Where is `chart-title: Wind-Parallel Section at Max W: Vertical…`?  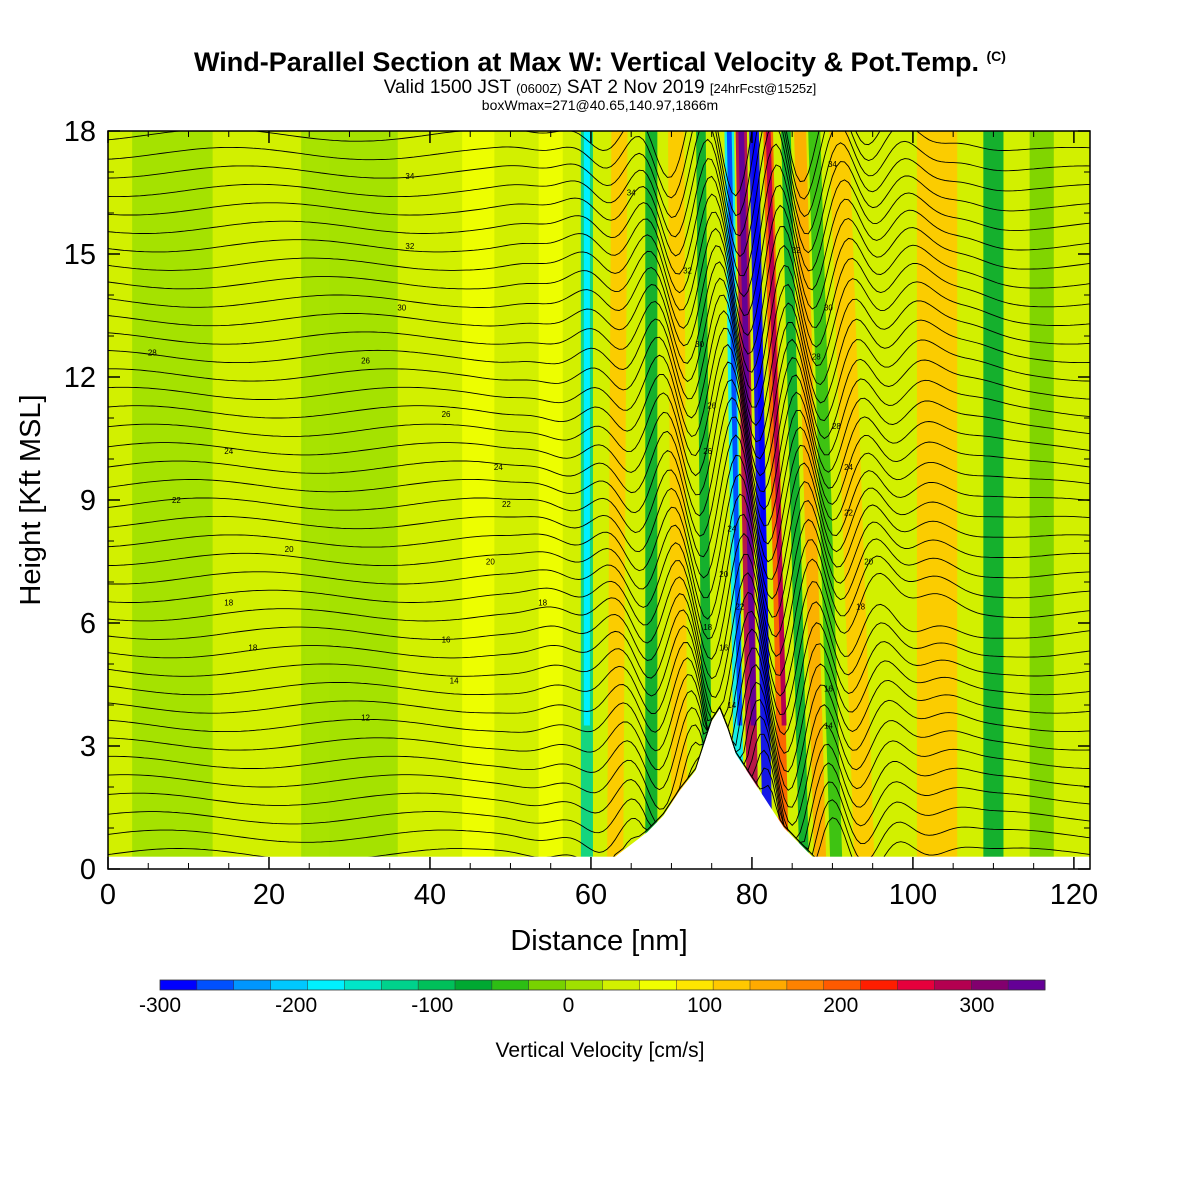 chart-title: Wind-Parallel Section at Max W: Vertical… is located at coordinates (600, 59).